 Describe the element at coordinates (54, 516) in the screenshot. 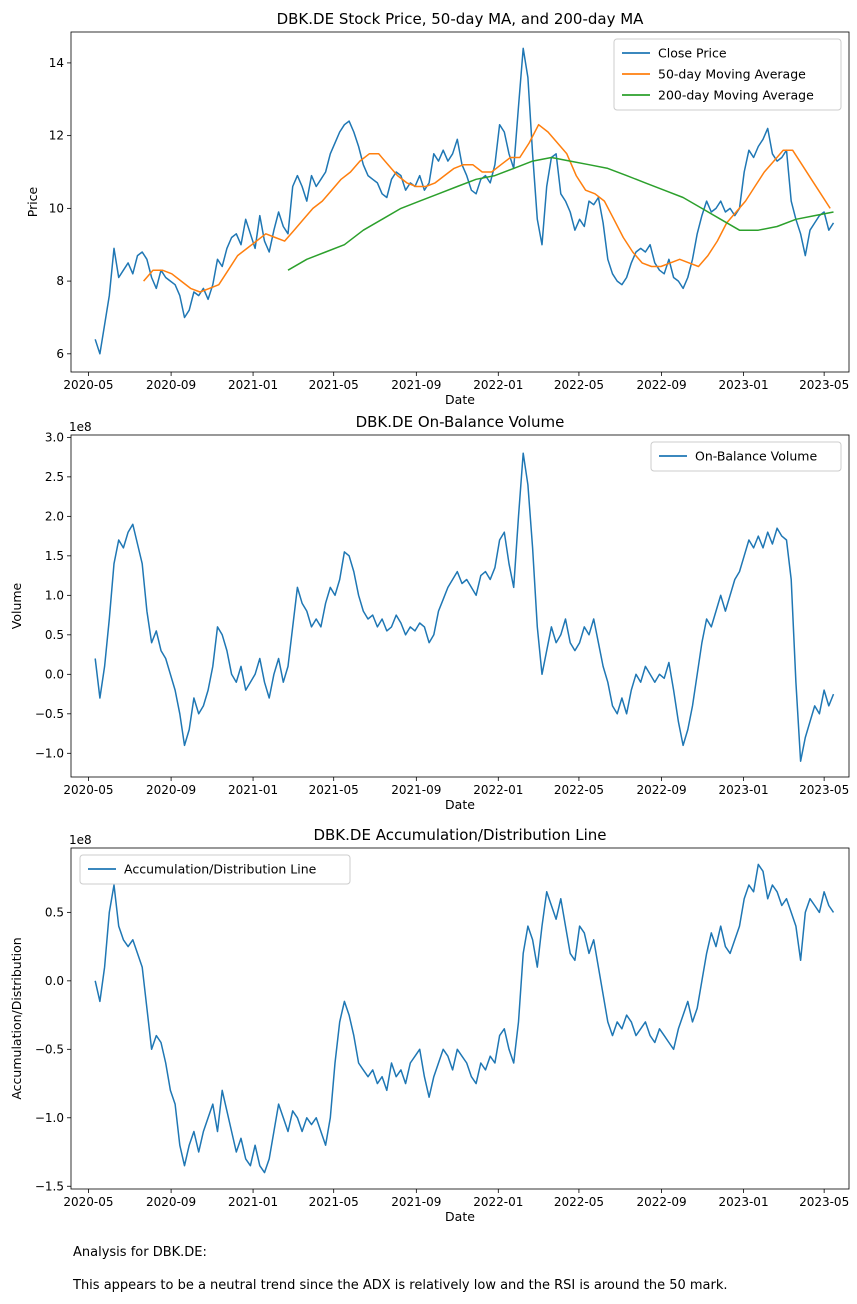

I see `y-tick-label: 2.0` at that location.